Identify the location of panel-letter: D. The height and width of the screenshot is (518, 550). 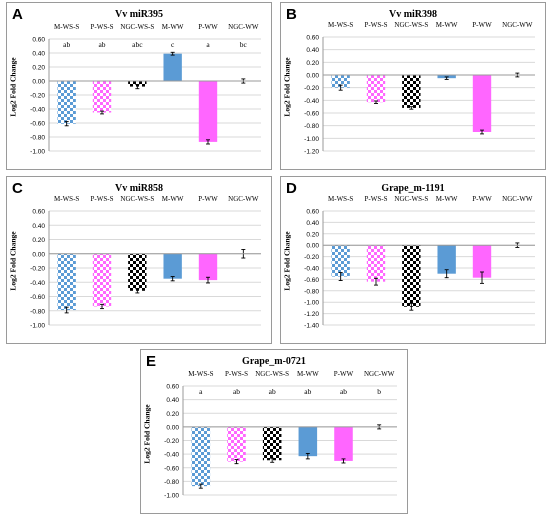
(291, 188).